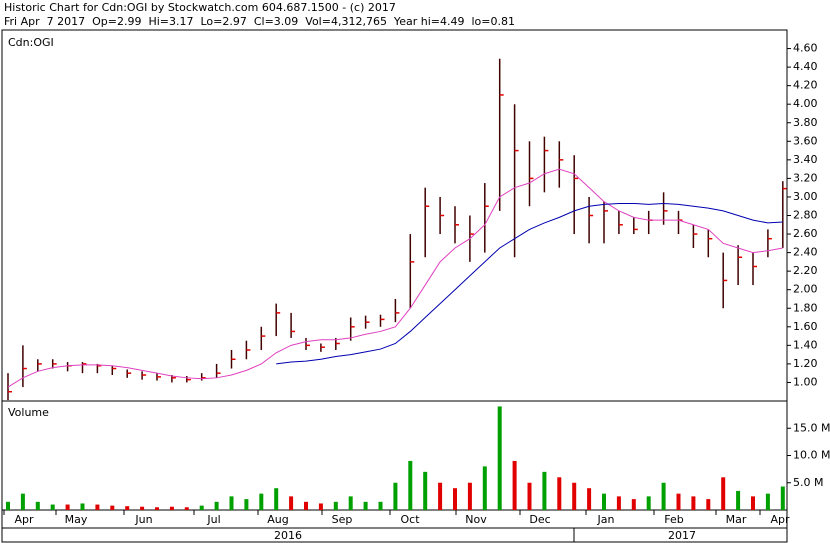 This screenshot has height=543, width=830. What do you see at coordinates (805, 103) in the screenshot?
I see `y-tick-label: 4.00` at bounding box center [805, 103].